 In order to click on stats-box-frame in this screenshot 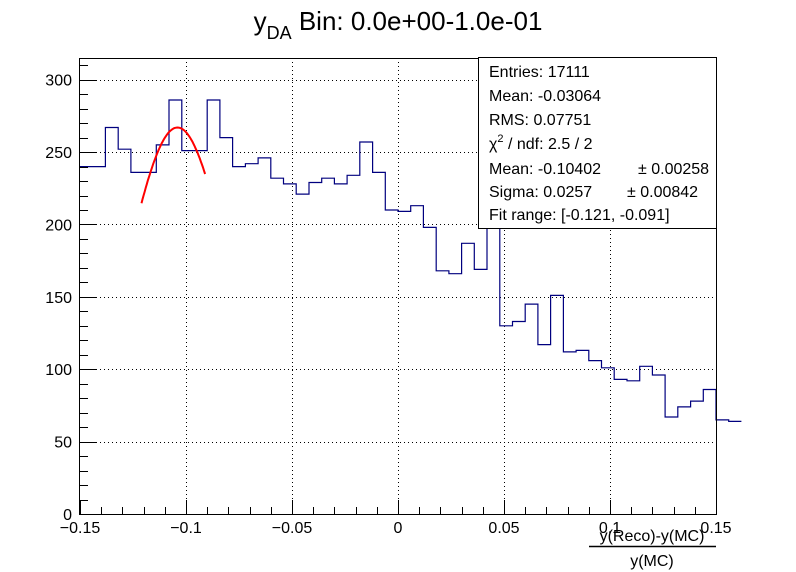, I will do `click(597, 143)`.